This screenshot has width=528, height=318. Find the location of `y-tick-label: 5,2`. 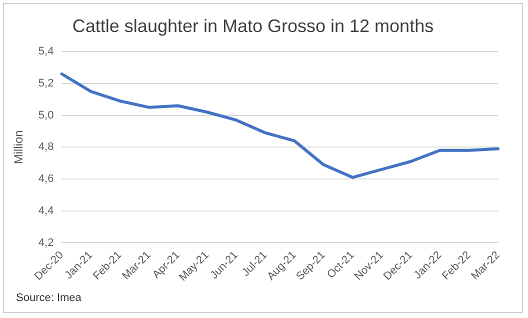

y-tick-label: 5,2 is located at coordinates (46, 83).